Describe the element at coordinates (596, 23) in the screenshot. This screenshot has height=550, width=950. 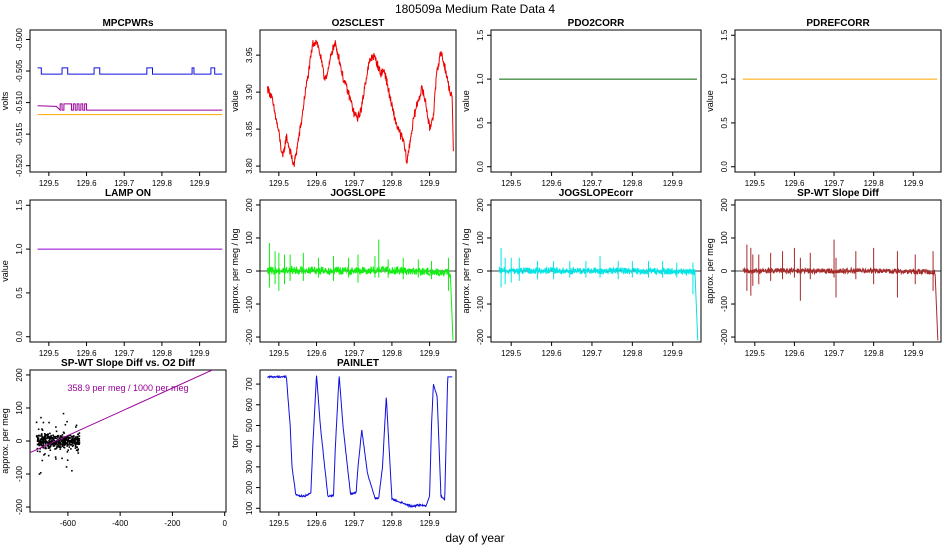
I see `panel-title: PDO2CORR` at that location.